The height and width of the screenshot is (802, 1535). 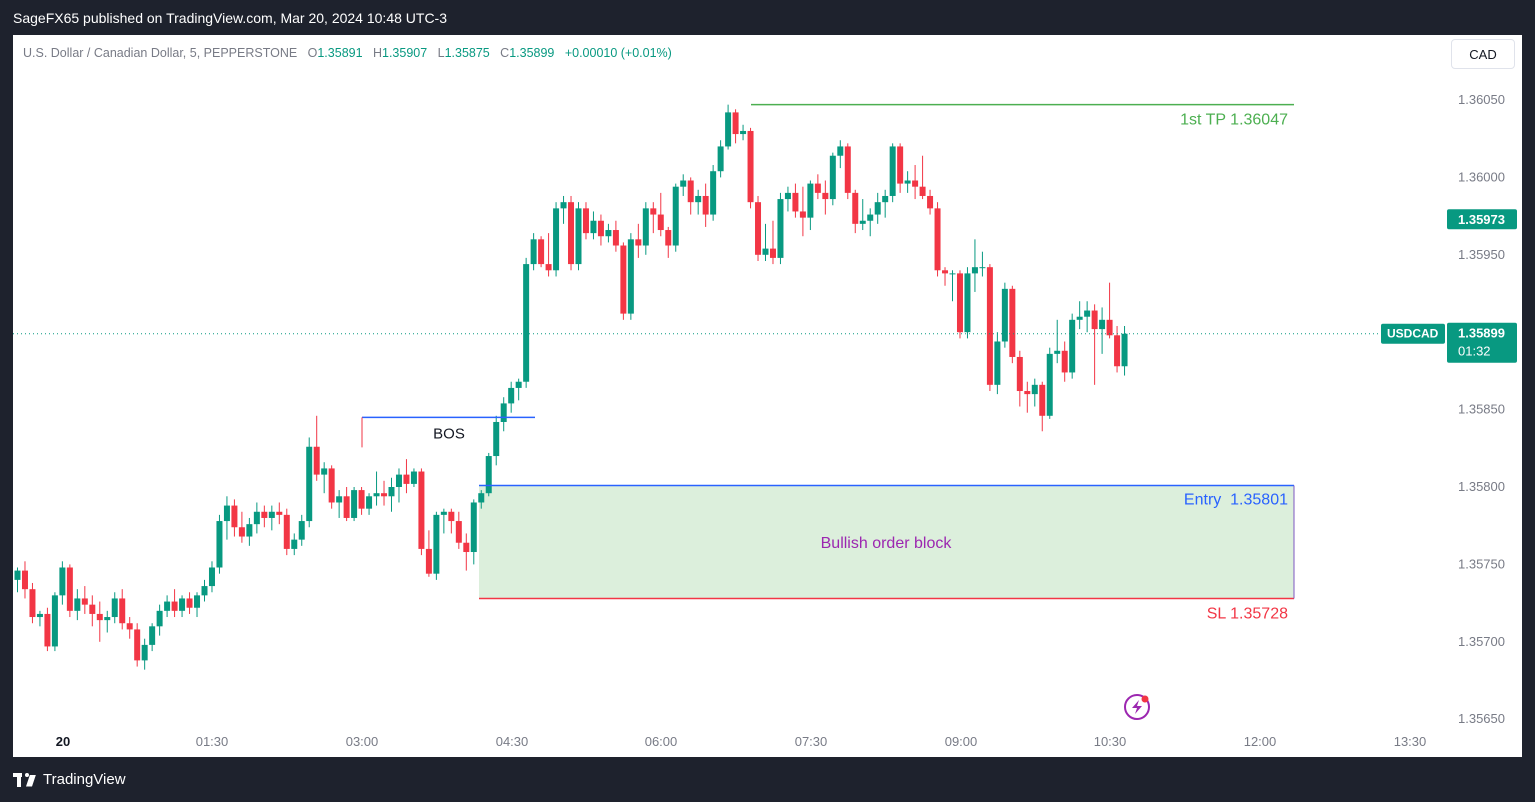 I want to click on time-tick-label: 20, so click(x=63, y=741).